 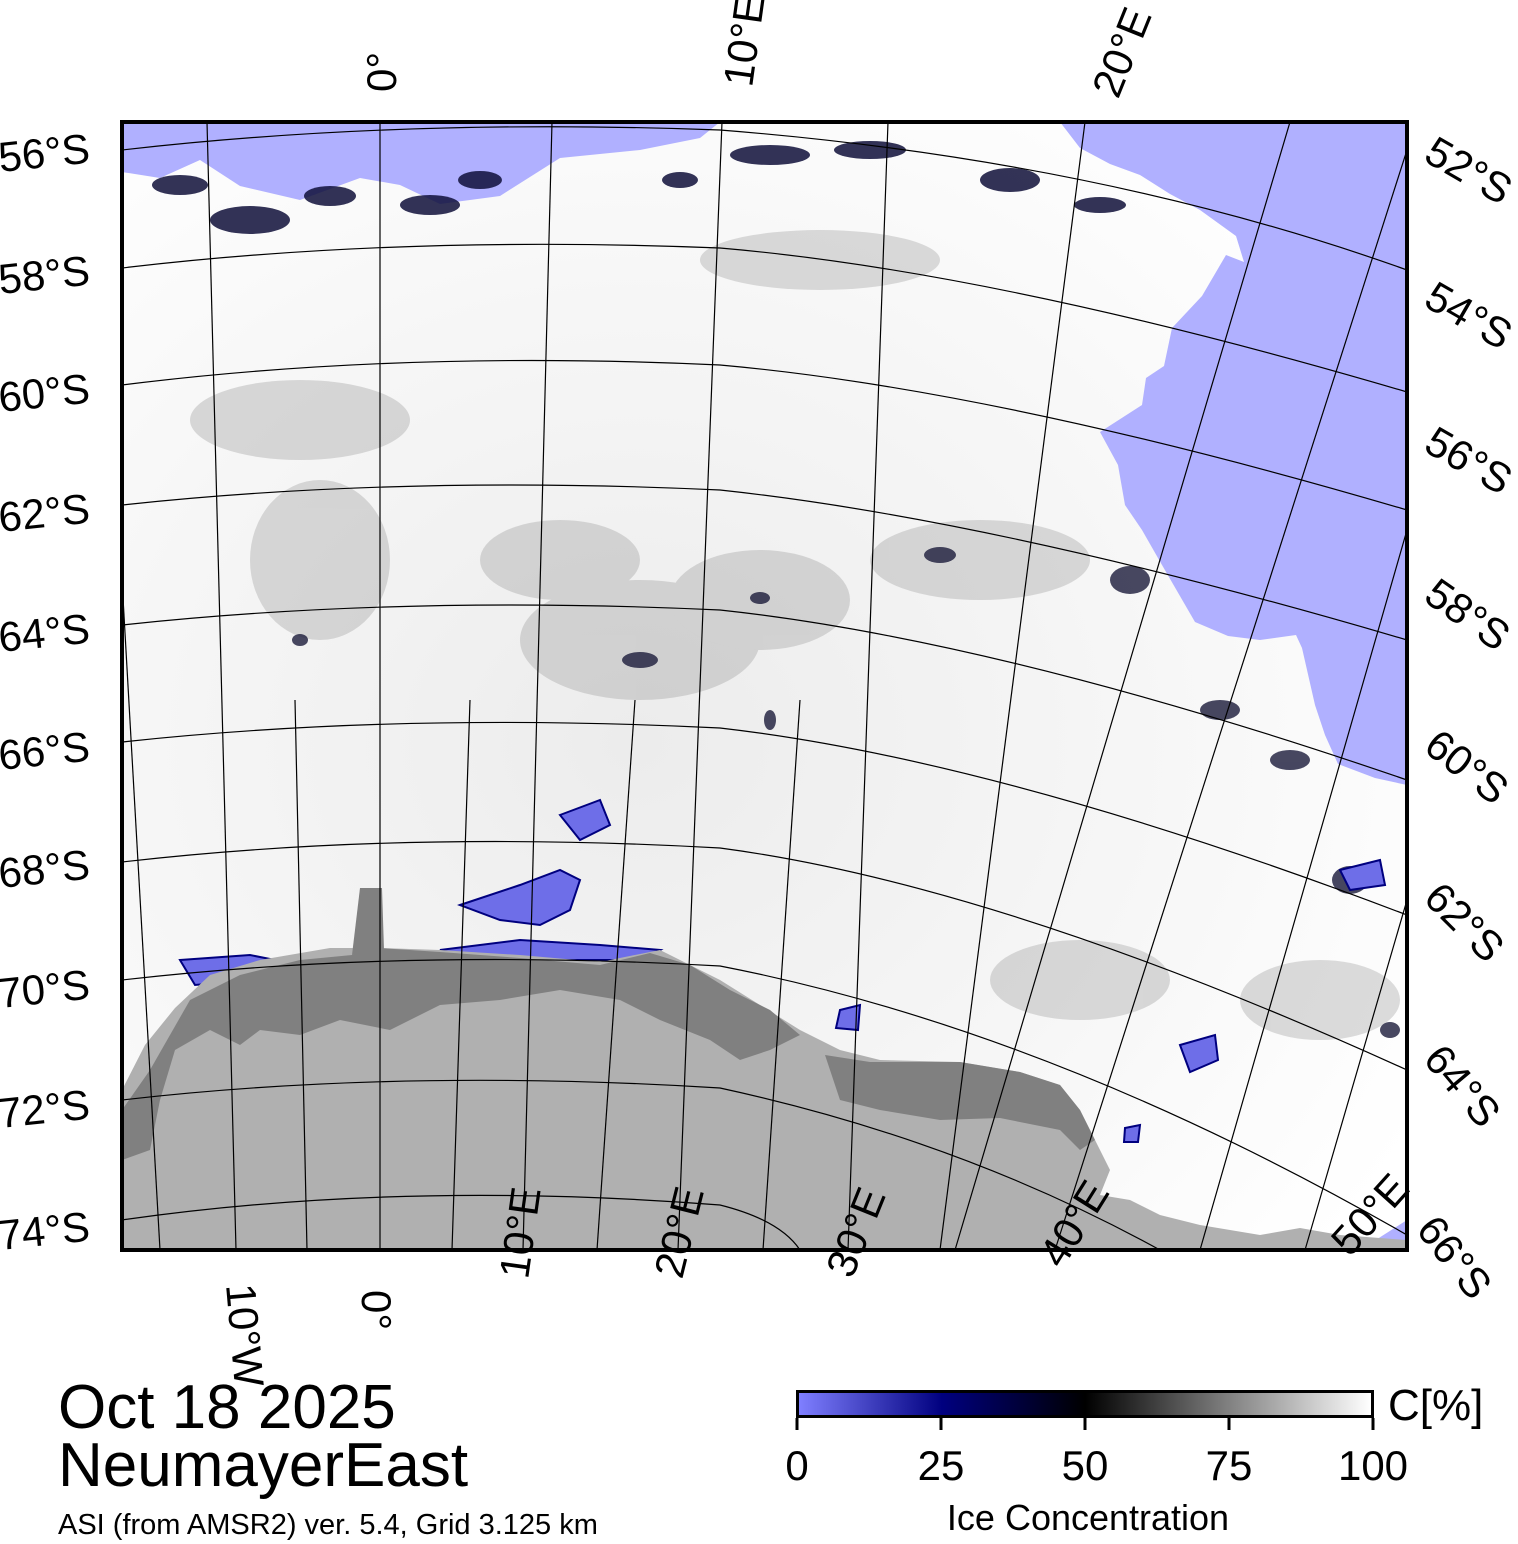 I want to click on lat-label-56s-right: 56°S, so click(x=1468, y=460).